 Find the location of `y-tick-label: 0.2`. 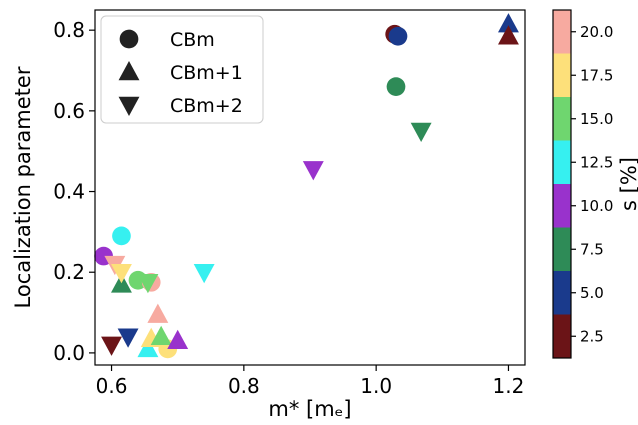

y-tick-label: 0.2 is located at coordinates (69, 272).